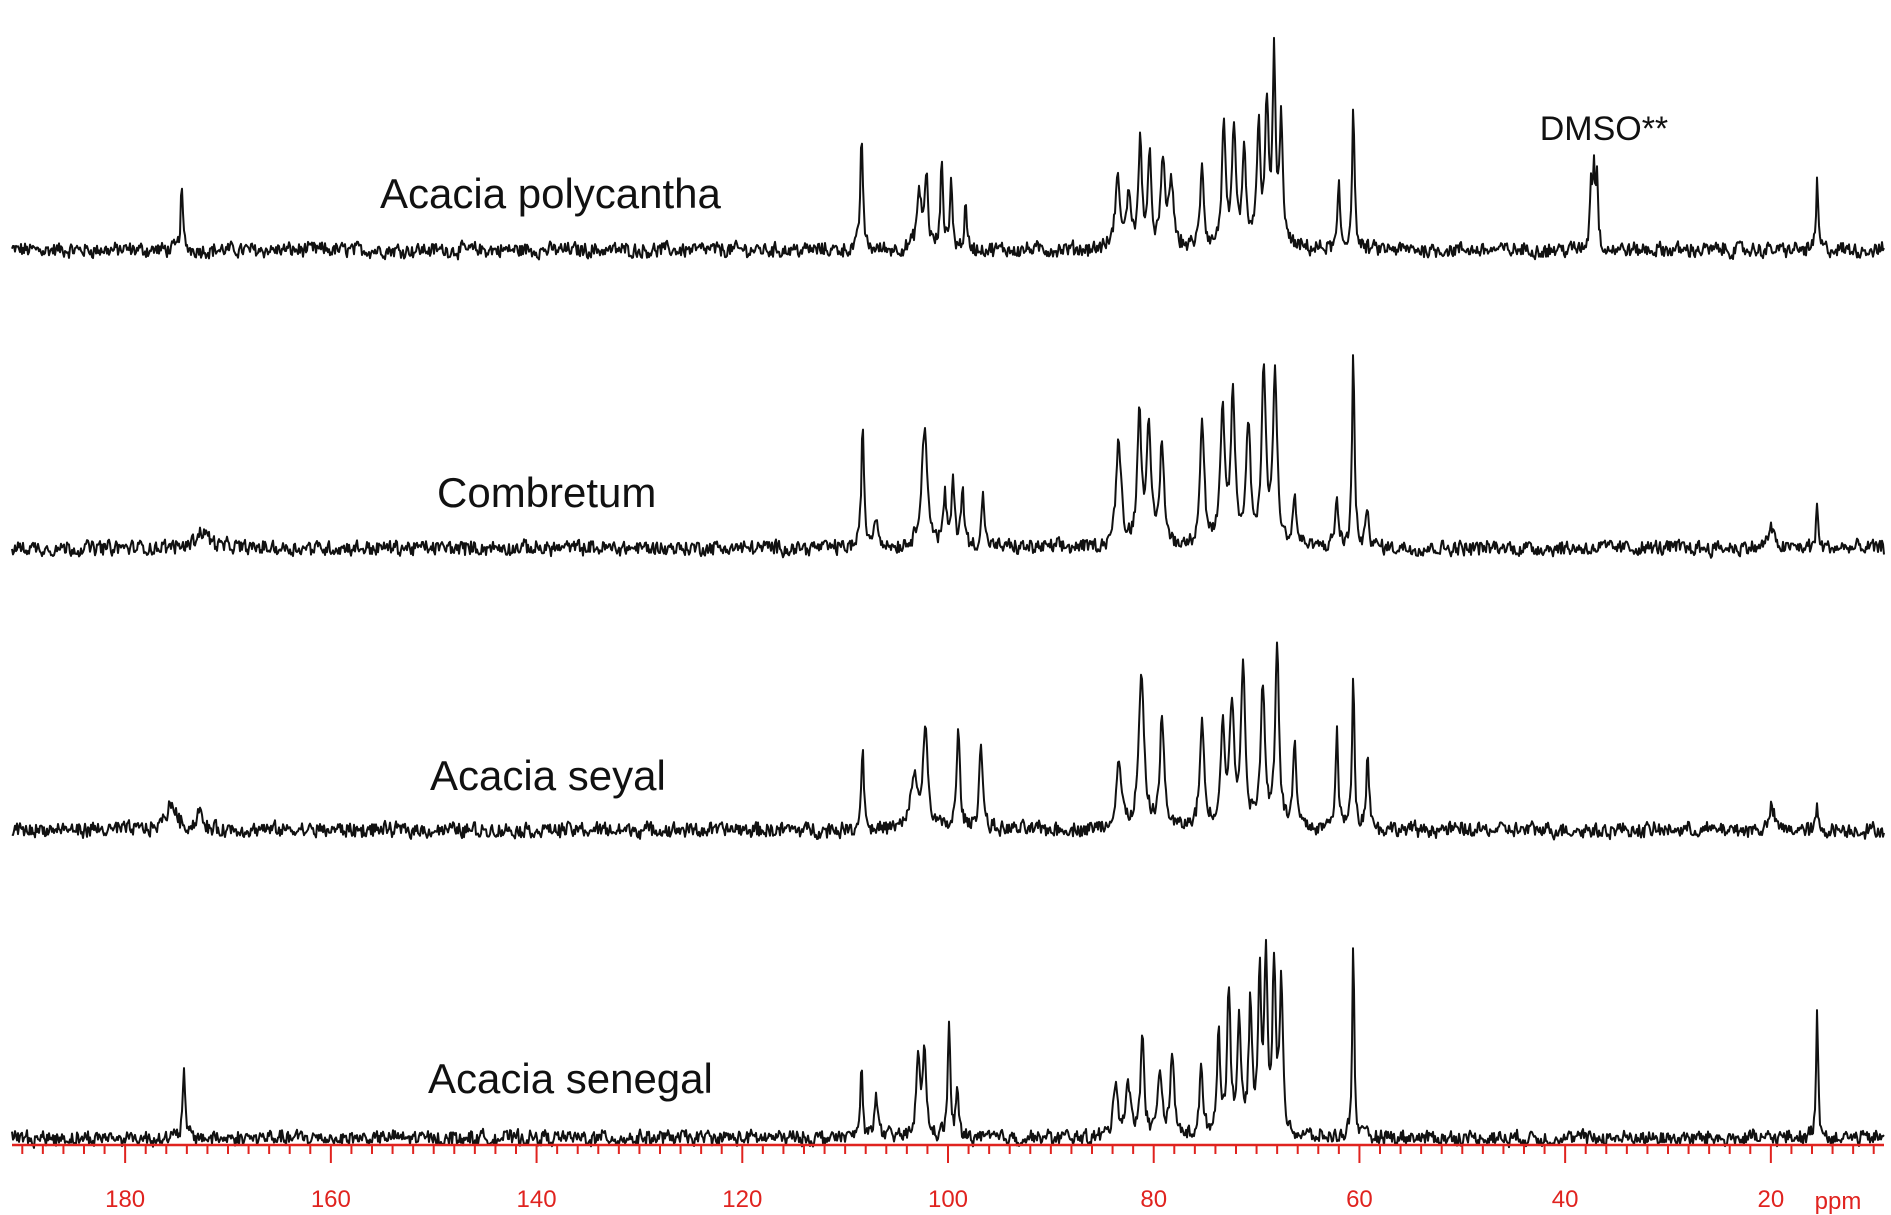 This screenshot has width=1891, height=1215. I want to click on x-tick-label: 20, so click(1771, 1199).